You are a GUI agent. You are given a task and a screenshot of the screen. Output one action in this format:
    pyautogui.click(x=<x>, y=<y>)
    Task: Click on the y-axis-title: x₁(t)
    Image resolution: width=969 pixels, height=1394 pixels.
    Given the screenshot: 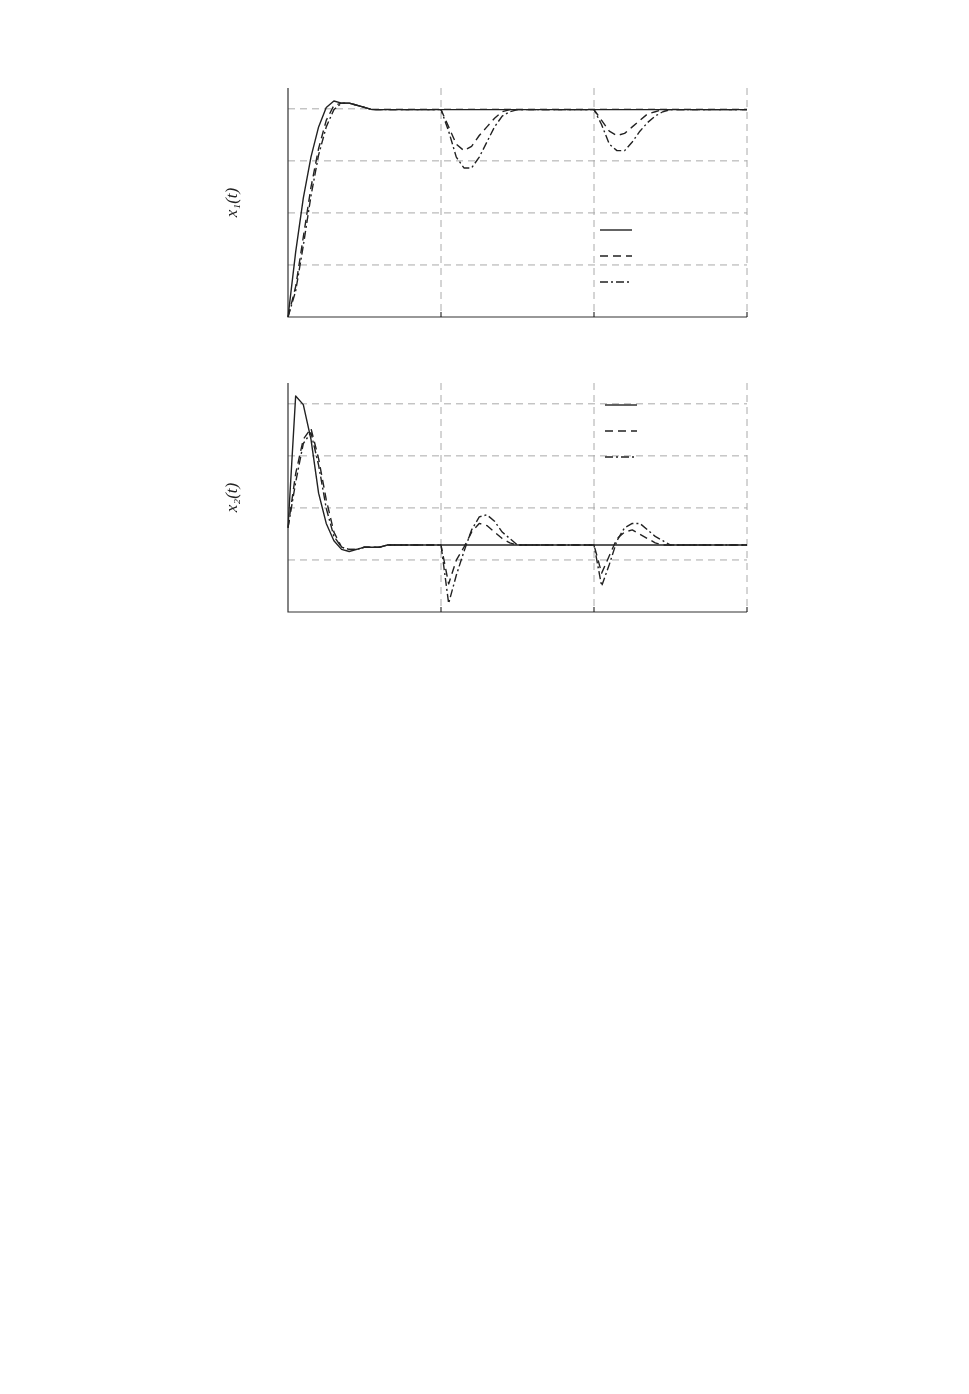 What is the action you would take?
    pyautogui.click(x=232, y=203)
    